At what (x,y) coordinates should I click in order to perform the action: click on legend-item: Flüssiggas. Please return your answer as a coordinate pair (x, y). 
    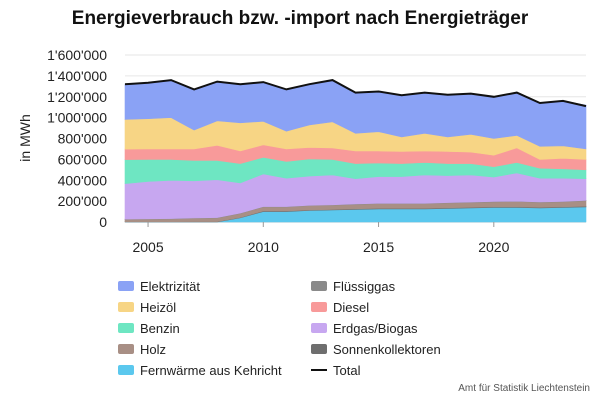
    Looking at the image, I should click on (353, 286).